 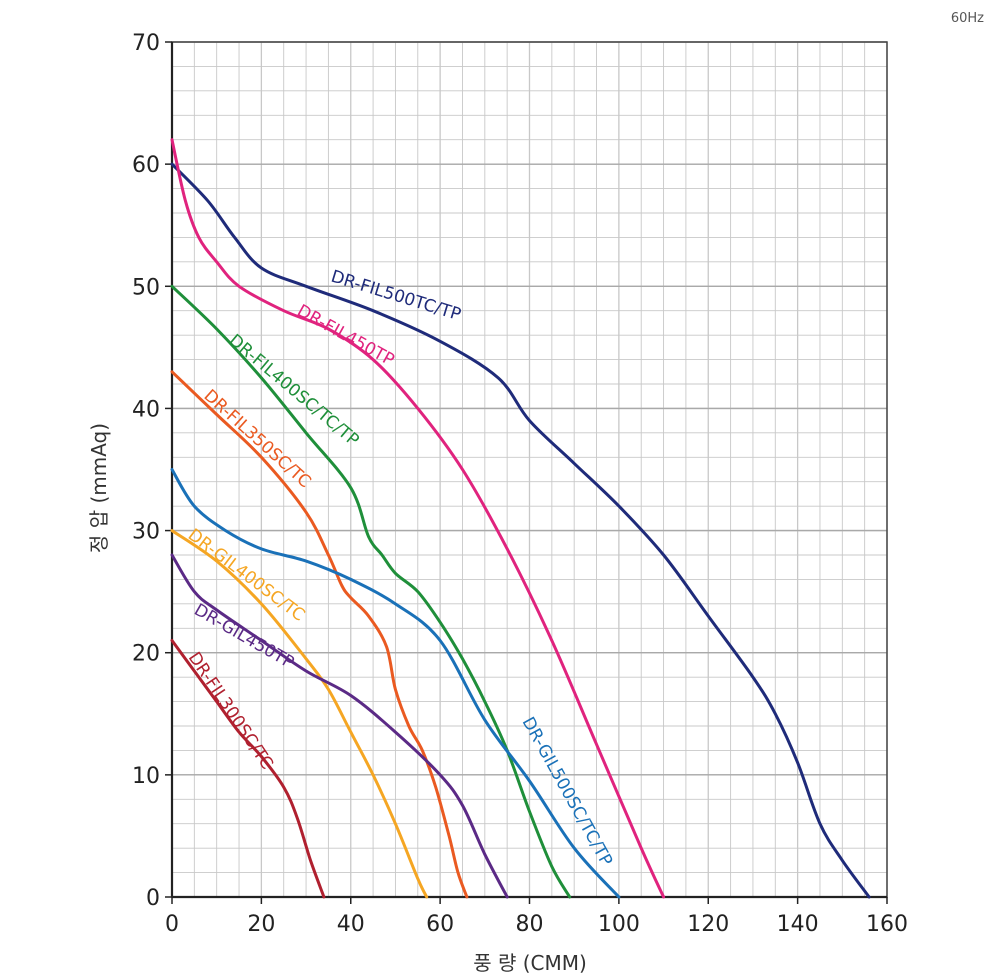 What do you see at coordinates (99, 488) in the screenshot?
I see `y-axis-label: 정 압 (mmAq)` at bounding box center [99, 488].